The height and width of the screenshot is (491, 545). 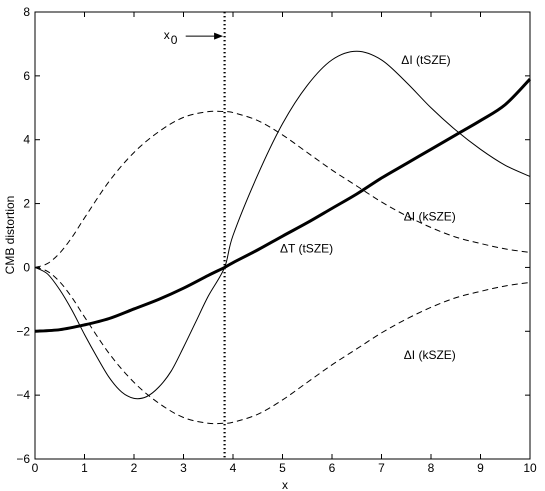 What do you see at coordinates (174, 40) in the screenshot?
I see `x0-marker-subscript: 0` at bounding box center [174, 40].